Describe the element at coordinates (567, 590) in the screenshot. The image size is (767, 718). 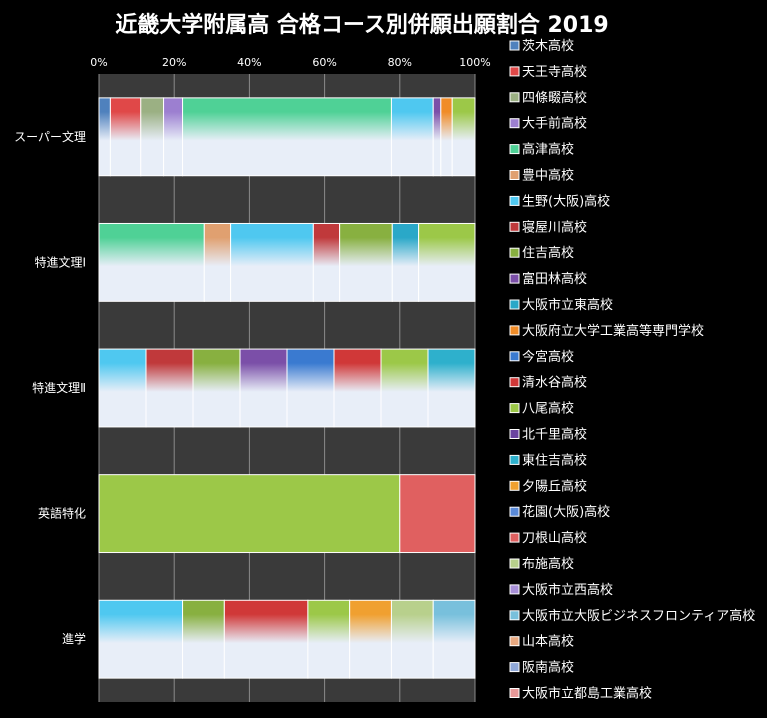
I see `legend-entry: 大阪市立西高校` at that location.